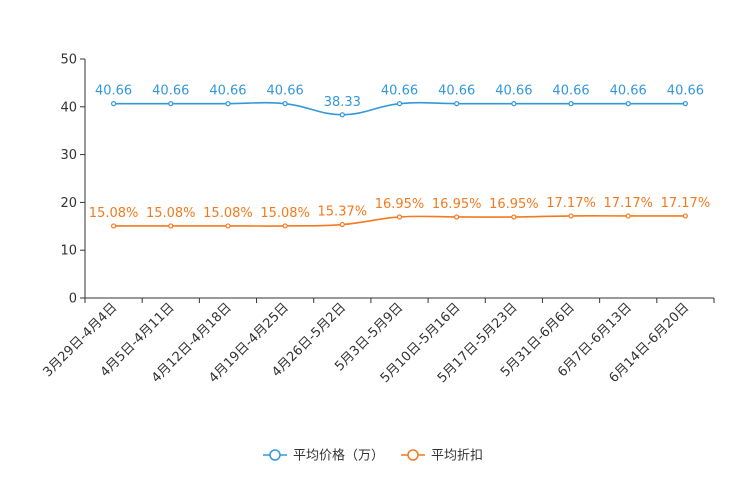  I want to click on legend-label-1: 平均折扣, so click(457, 456).